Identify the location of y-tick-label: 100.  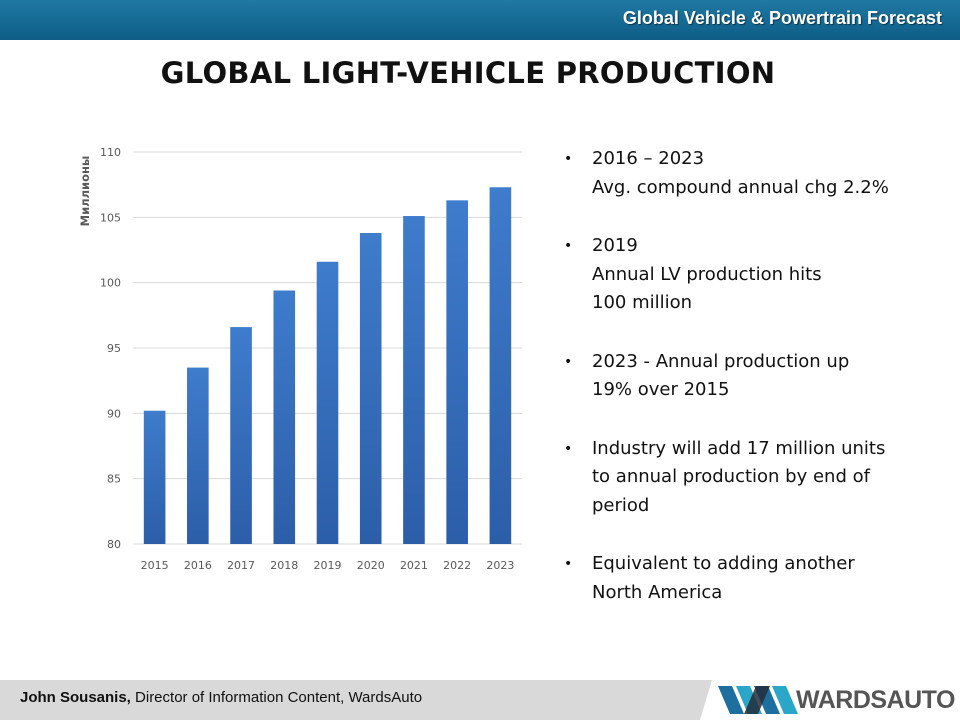
(110, 283).